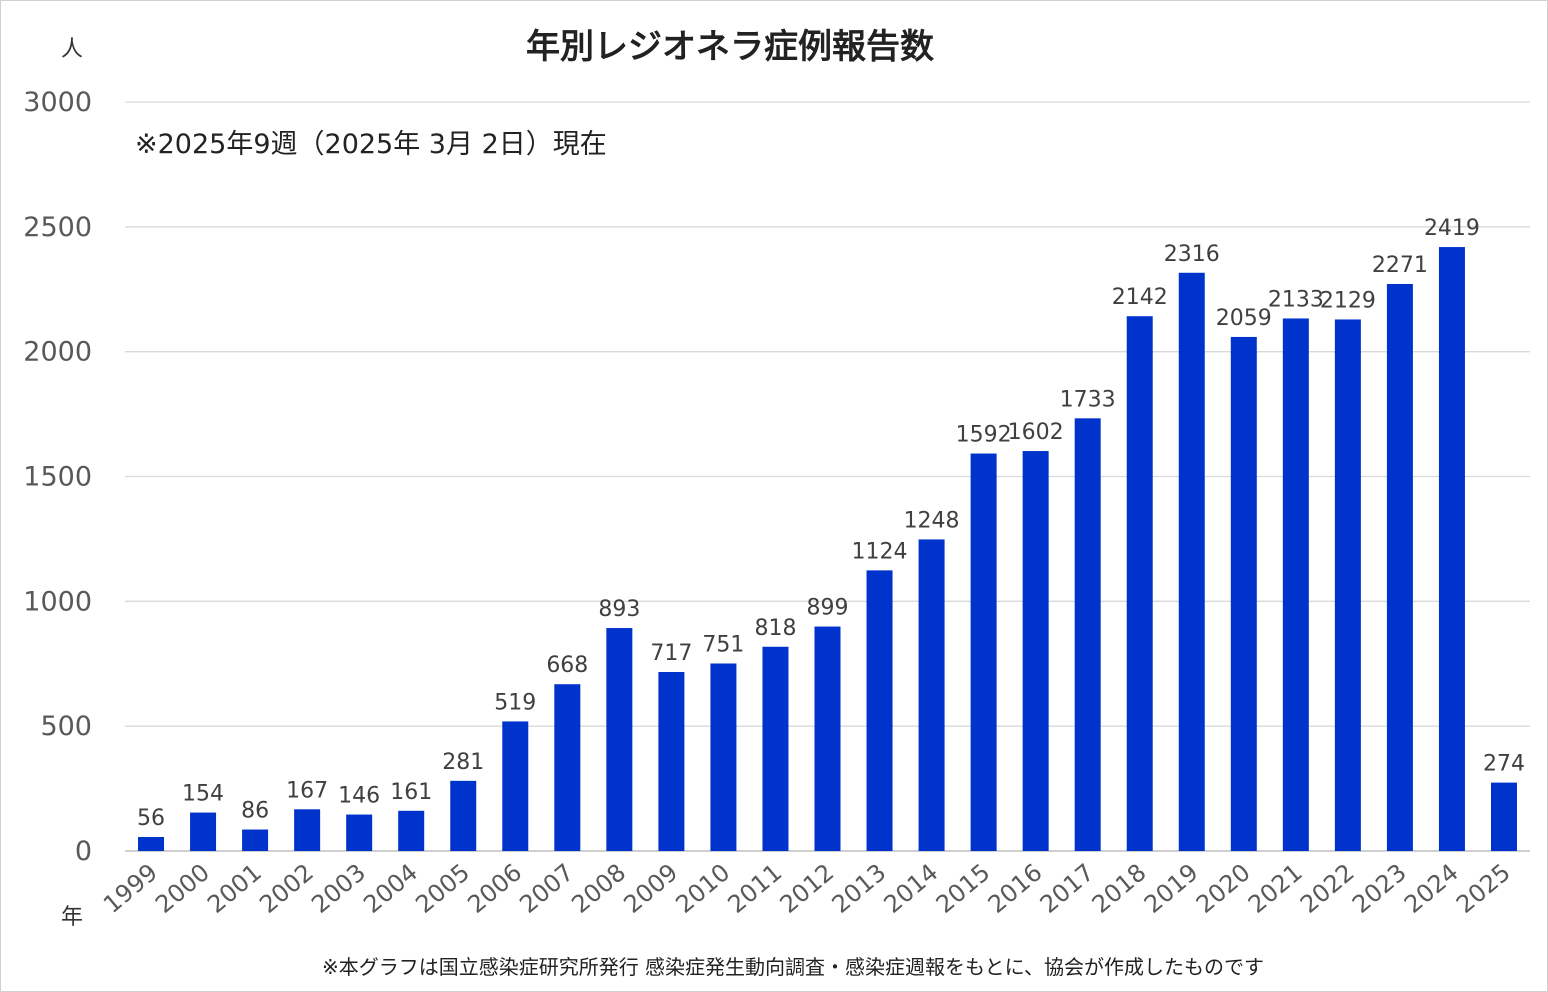  What do you see at coordinates (1119, 888) in the screenshot?
I see `x-tick-label: 2018` at bounding box center [1119, 888].